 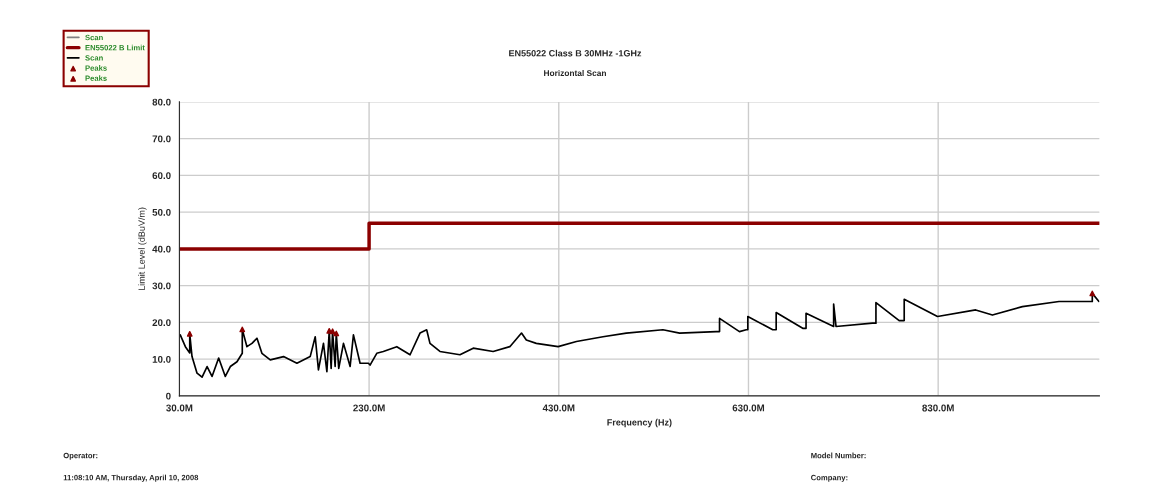 What do you see at coordinates (938, 408) in the screenshot?
I see `x-tick-label: 830.0M` at bounding box center [938, 408].